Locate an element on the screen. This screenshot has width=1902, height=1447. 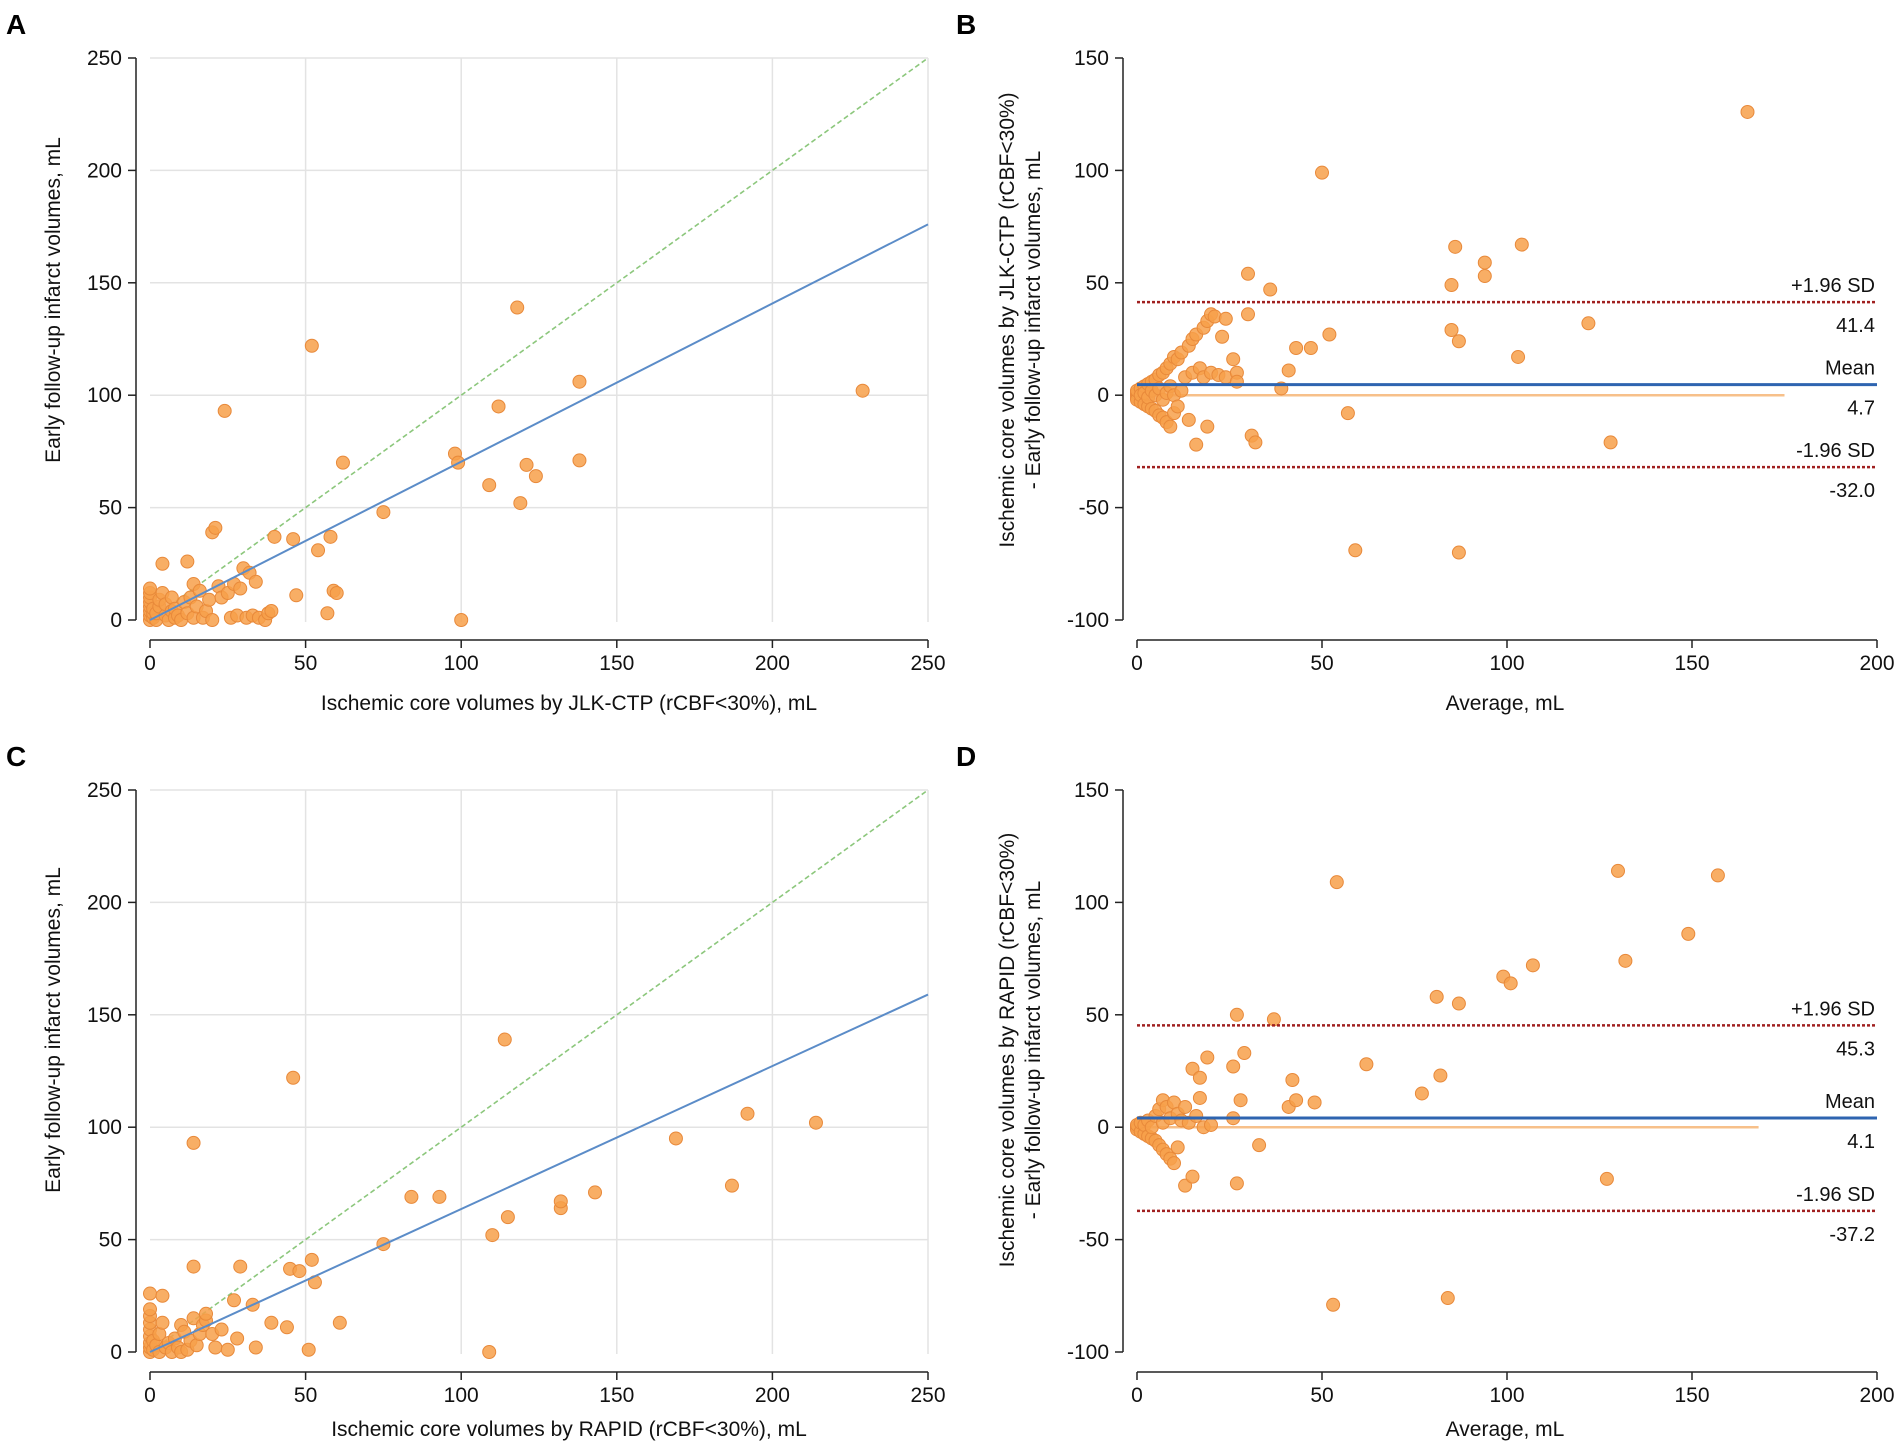
panel-letter-b: B is located at coordinates (966, 24).